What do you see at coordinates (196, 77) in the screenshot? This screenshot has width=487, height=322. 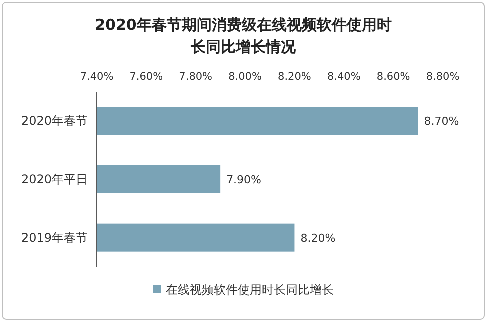 I see `x-tick-label: 7.80%` at bounding box center [196, 77].